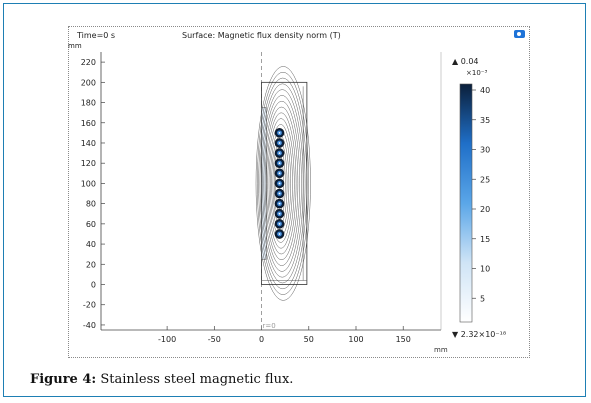 This screenshot has width=591, height=403. I want to click on y-tick-label: -20, so click(89, 305).